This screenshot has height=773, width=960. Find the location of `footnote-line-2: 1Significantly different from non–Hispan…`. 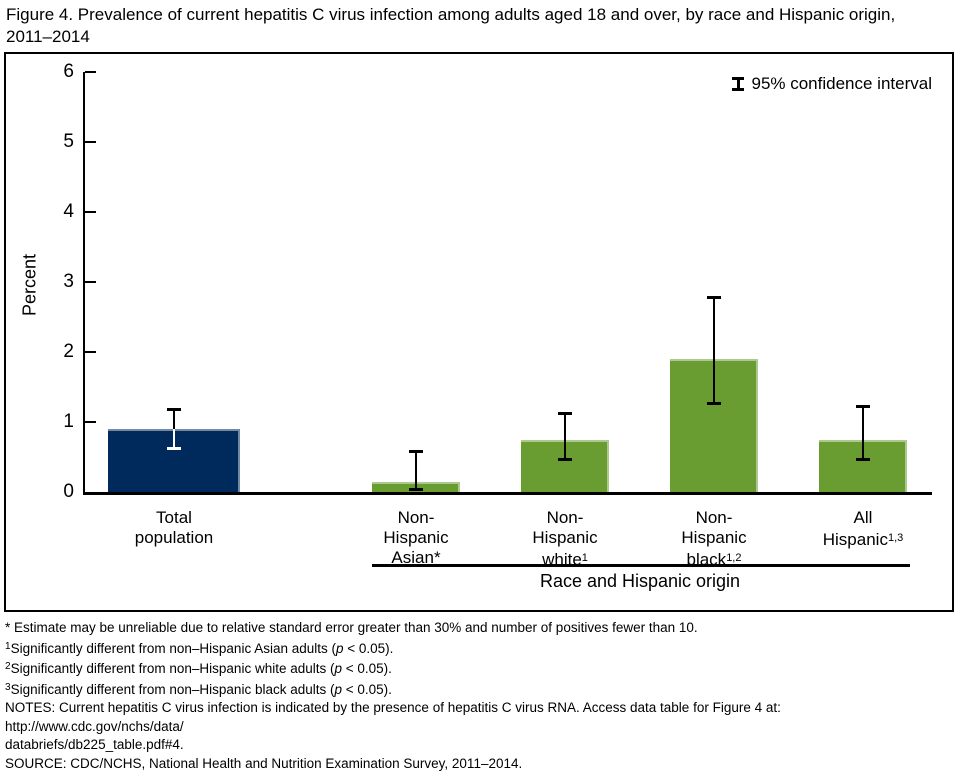

footnote-line-2: 1Significantly different from non–Hispan… is located at coordinates (480, 648).